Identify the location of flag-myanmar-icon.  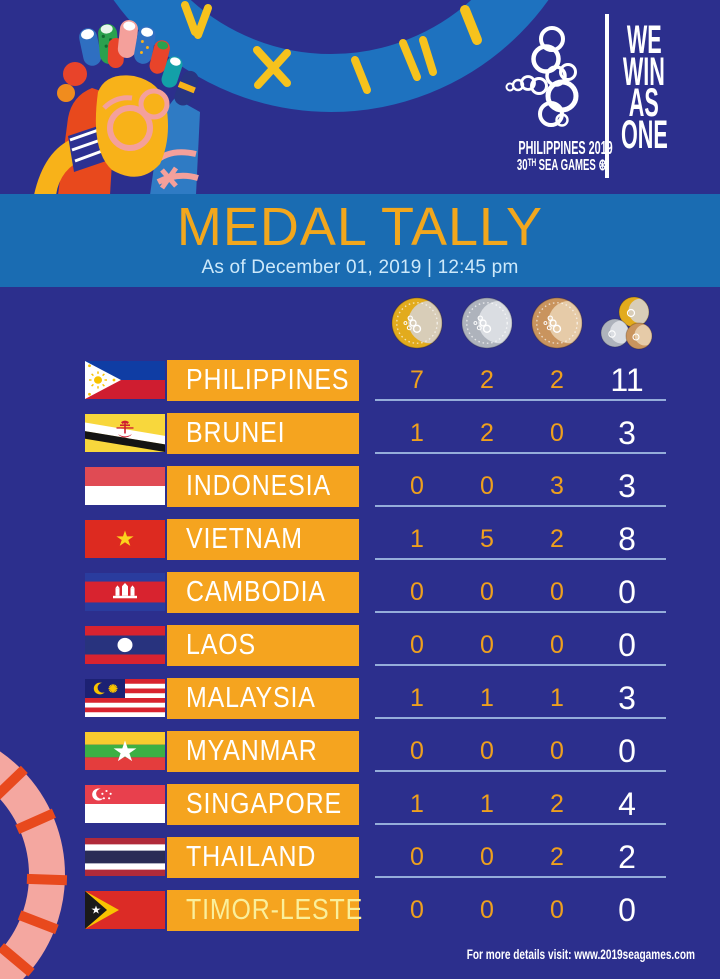
(125, 751).